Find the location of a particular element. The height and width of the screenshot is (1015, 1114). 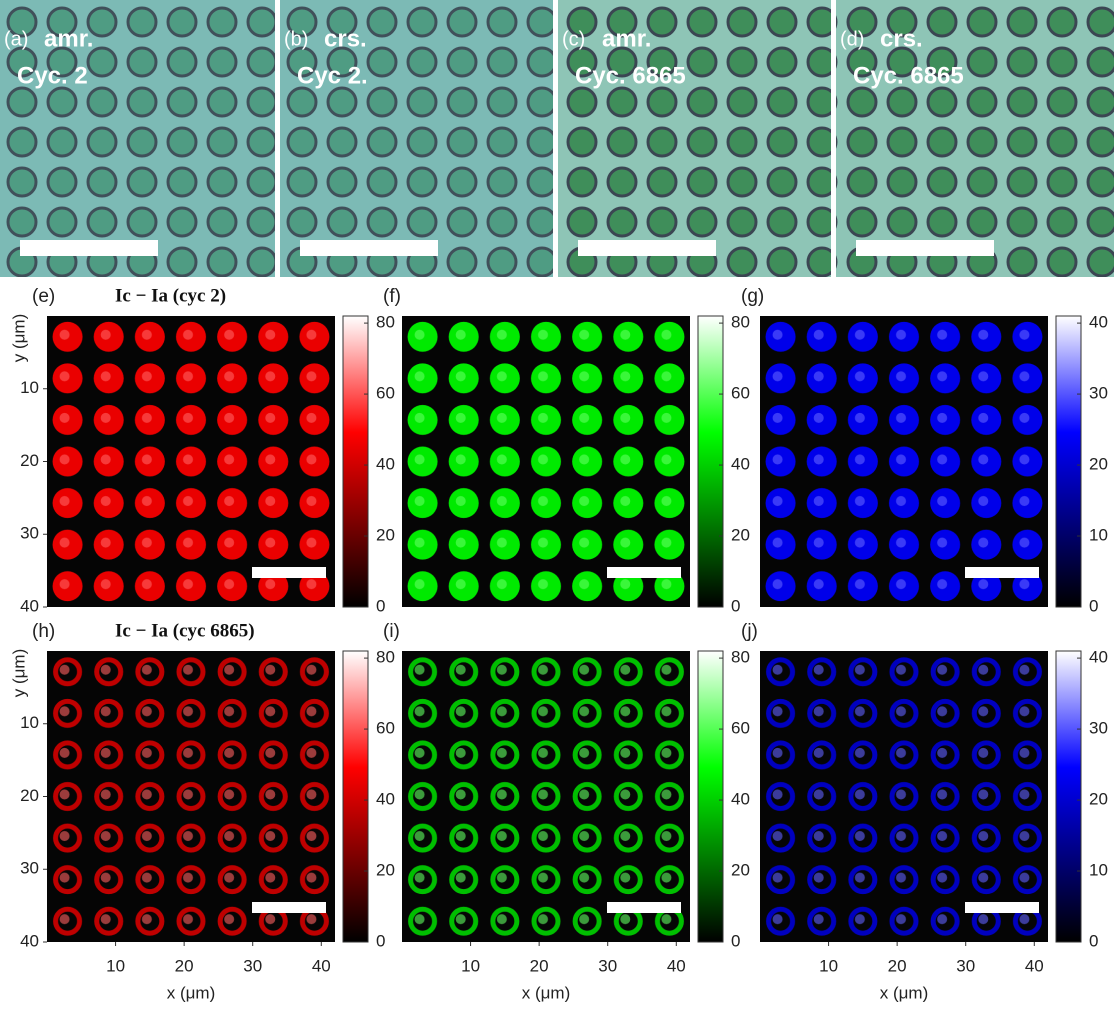

photo-text: Cyc 2. is located at coordinates (332, 75).